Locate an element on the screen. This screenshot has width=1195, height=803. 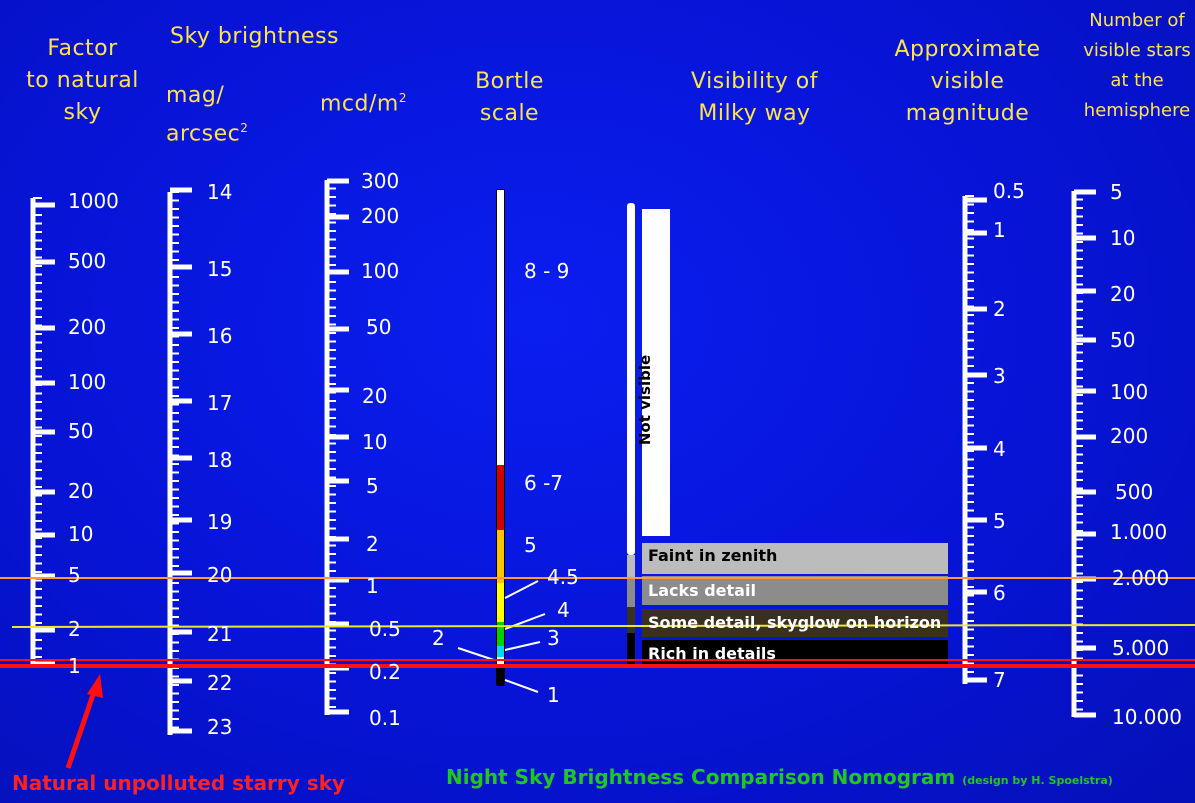
milky-way-scale-black is located at coordinates (631, 649).